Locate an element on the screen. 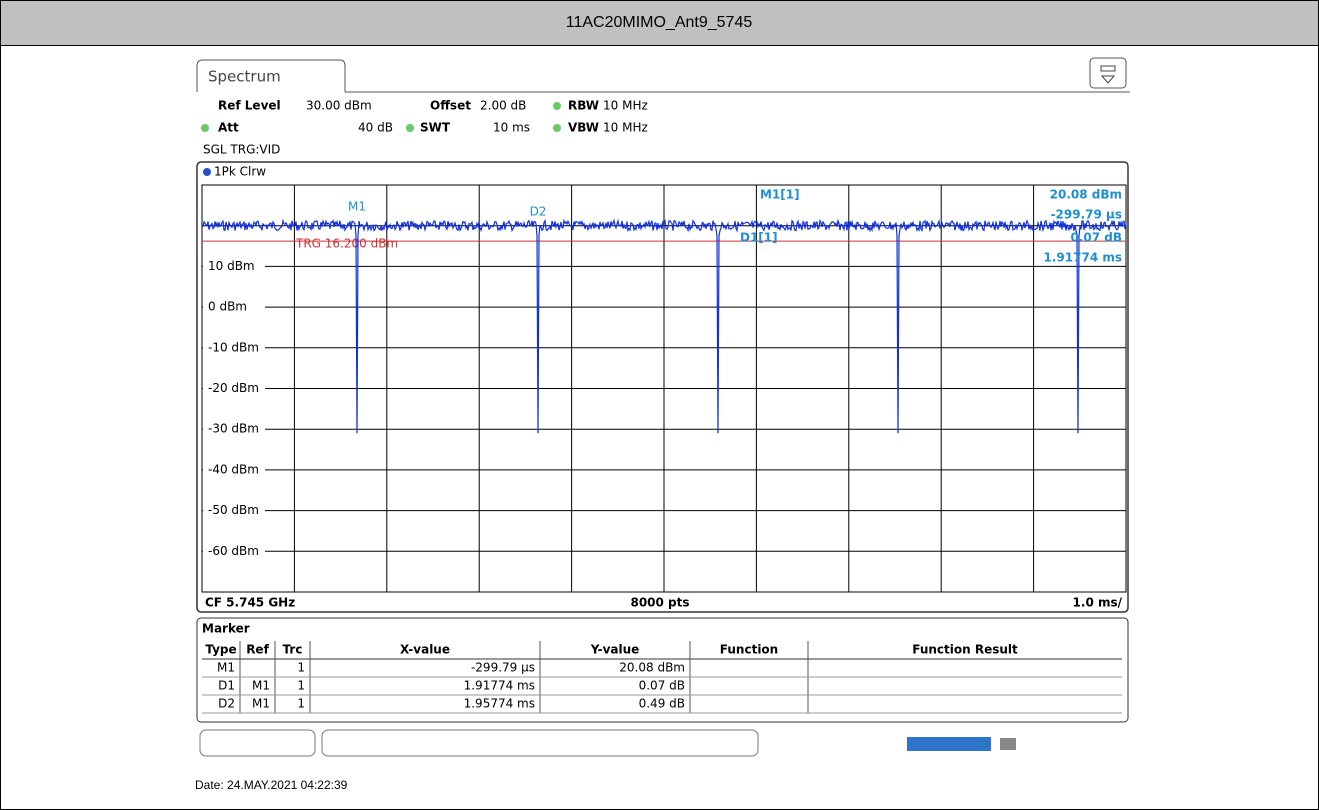 Image resolution: width=1319 pixels, height=810 pixels. marker-window is located at coordinates (662, 670).